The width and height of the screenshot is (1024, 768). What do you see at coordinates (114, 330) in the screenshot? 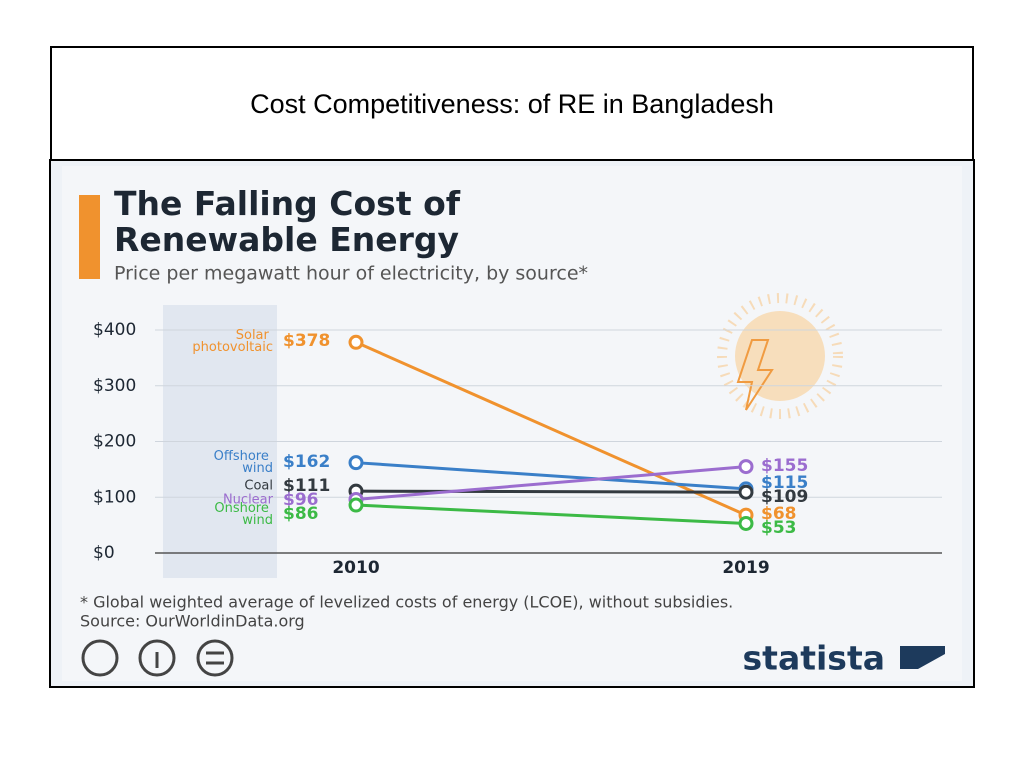
I see `y-tick-label: $400` at bounding box center [114, 330].